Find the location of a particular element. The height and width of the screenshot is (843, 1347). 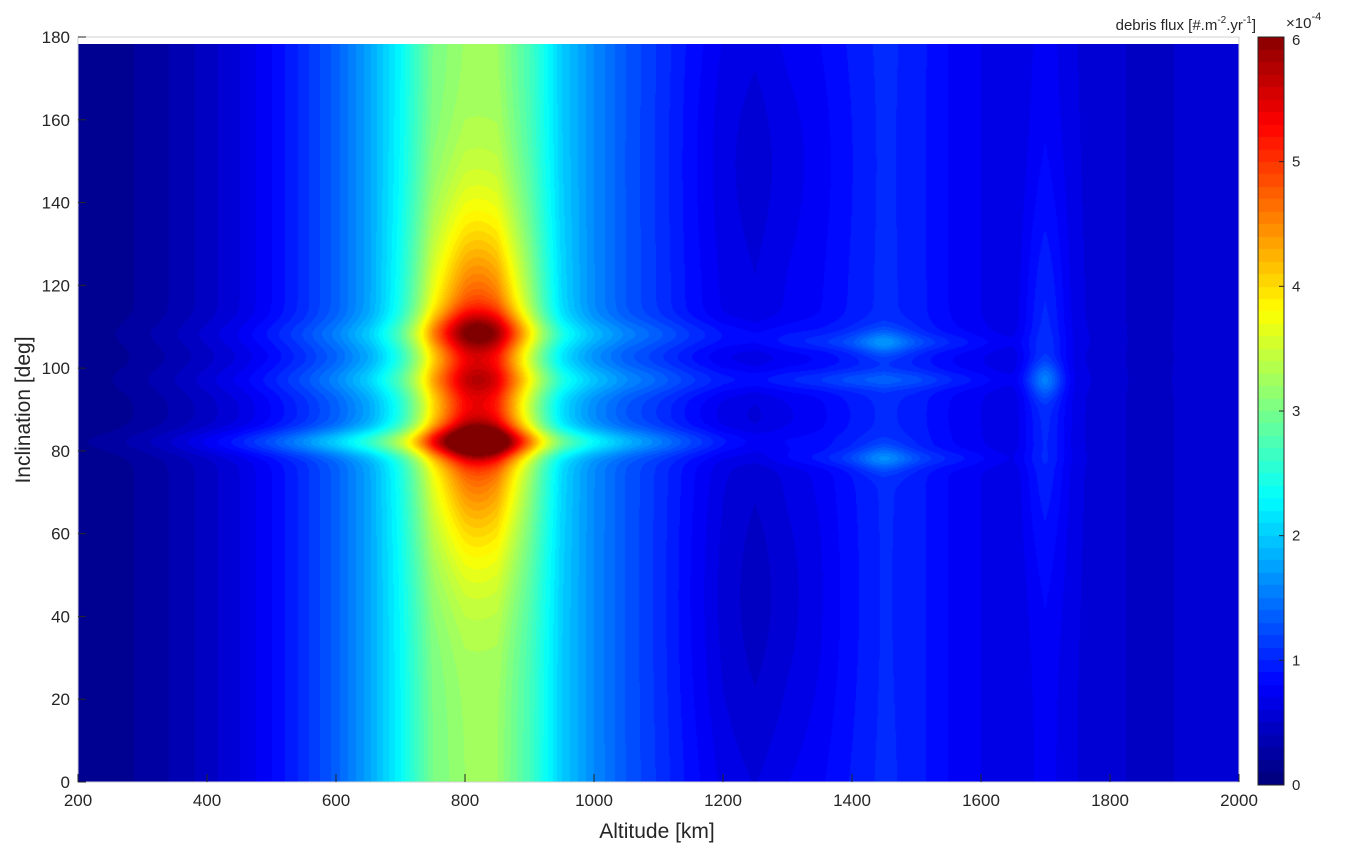

colorbar-tick-label: 3 is located at coordinates (1296, 411).